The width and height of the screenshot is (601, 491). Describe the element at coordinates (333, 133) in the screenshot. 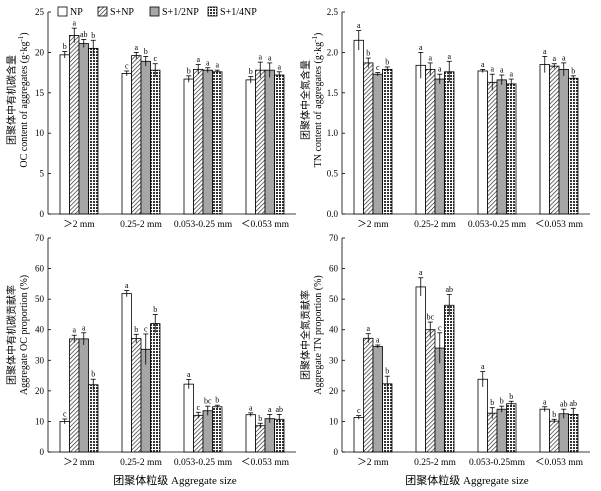

I see `y-tick-label: 1.0` at that location.